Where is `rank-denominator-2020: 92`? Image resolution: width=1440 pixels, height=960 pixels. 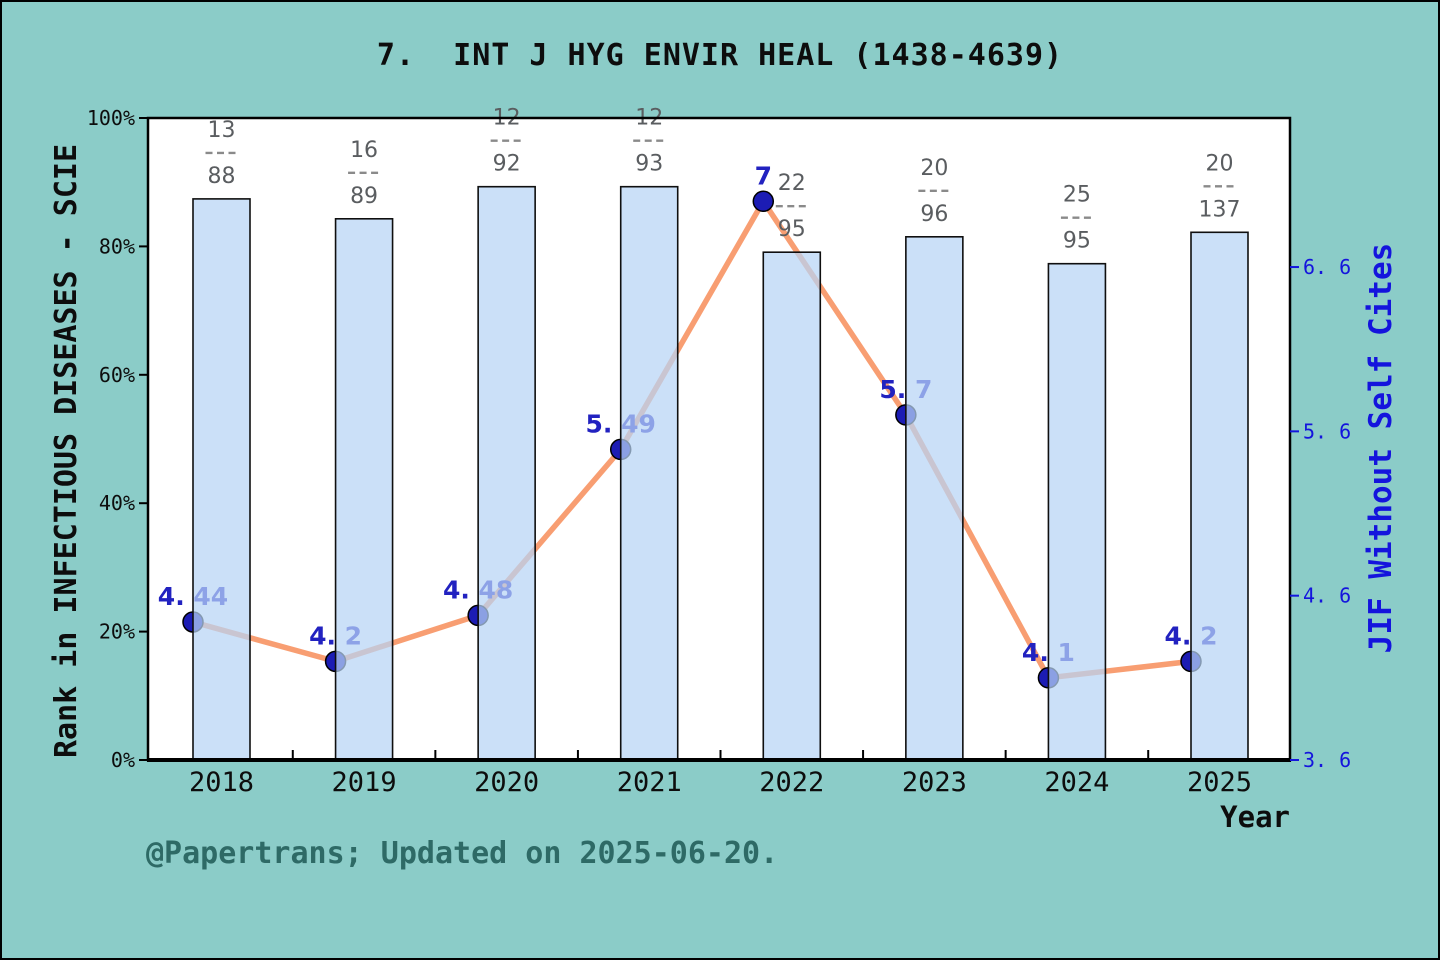
rank-denominator-2020: 92 is located at coordinates (507, 164).